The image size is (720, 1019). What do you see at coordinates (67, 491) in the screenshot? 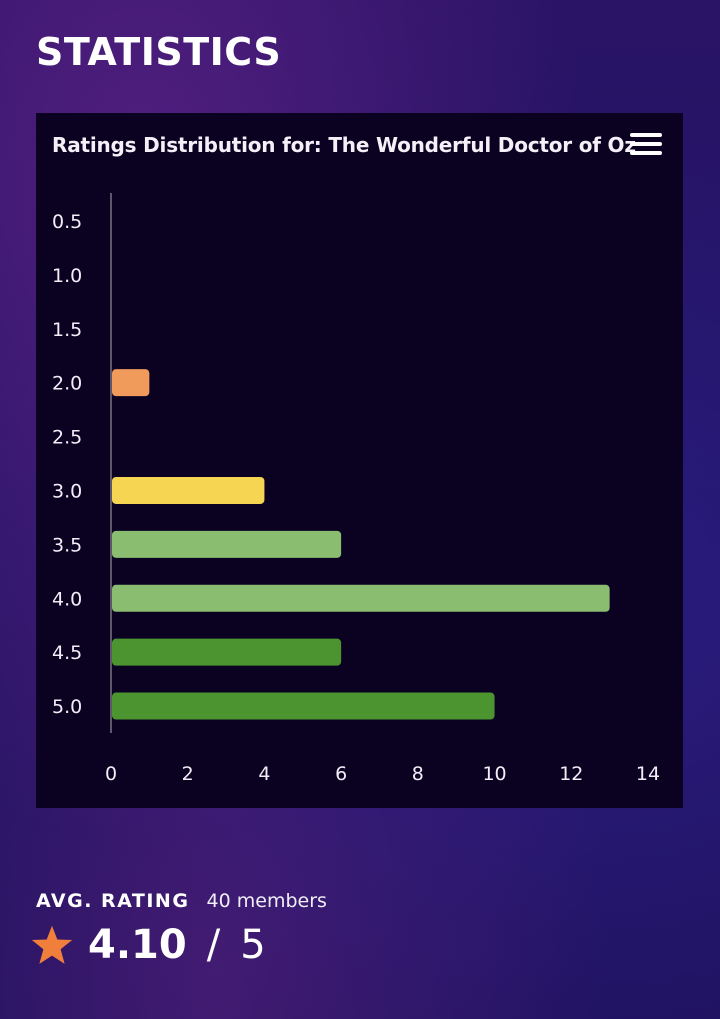
I see `y-tick-label: 3.0` at bounding box center [67, 491].